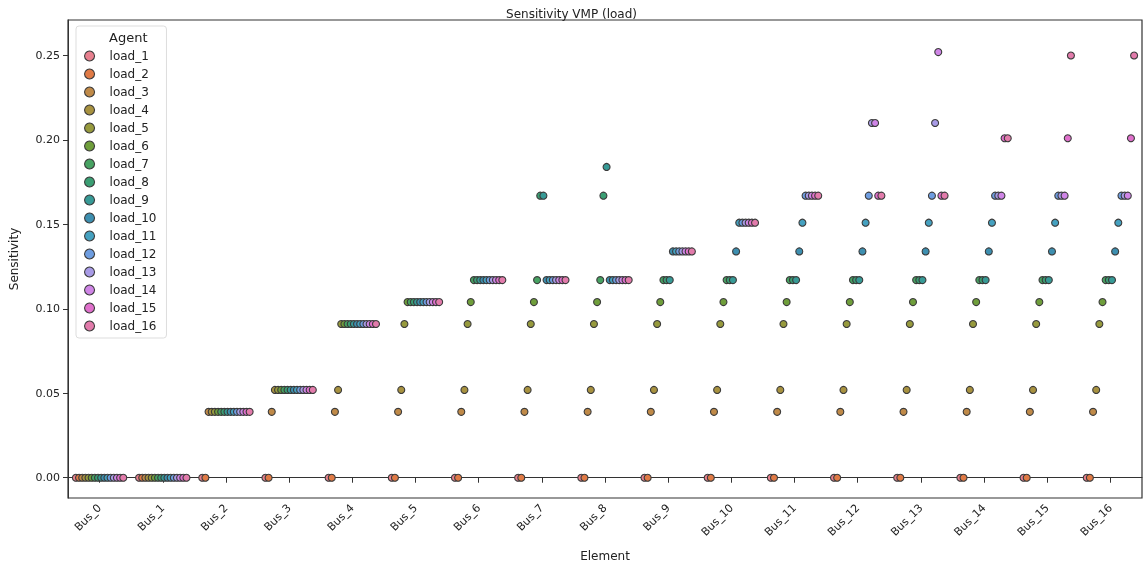 Image resolution: width=1143 pixels, height=567 pixels. I want to click on legend-label: load_14, so click(133, 290).